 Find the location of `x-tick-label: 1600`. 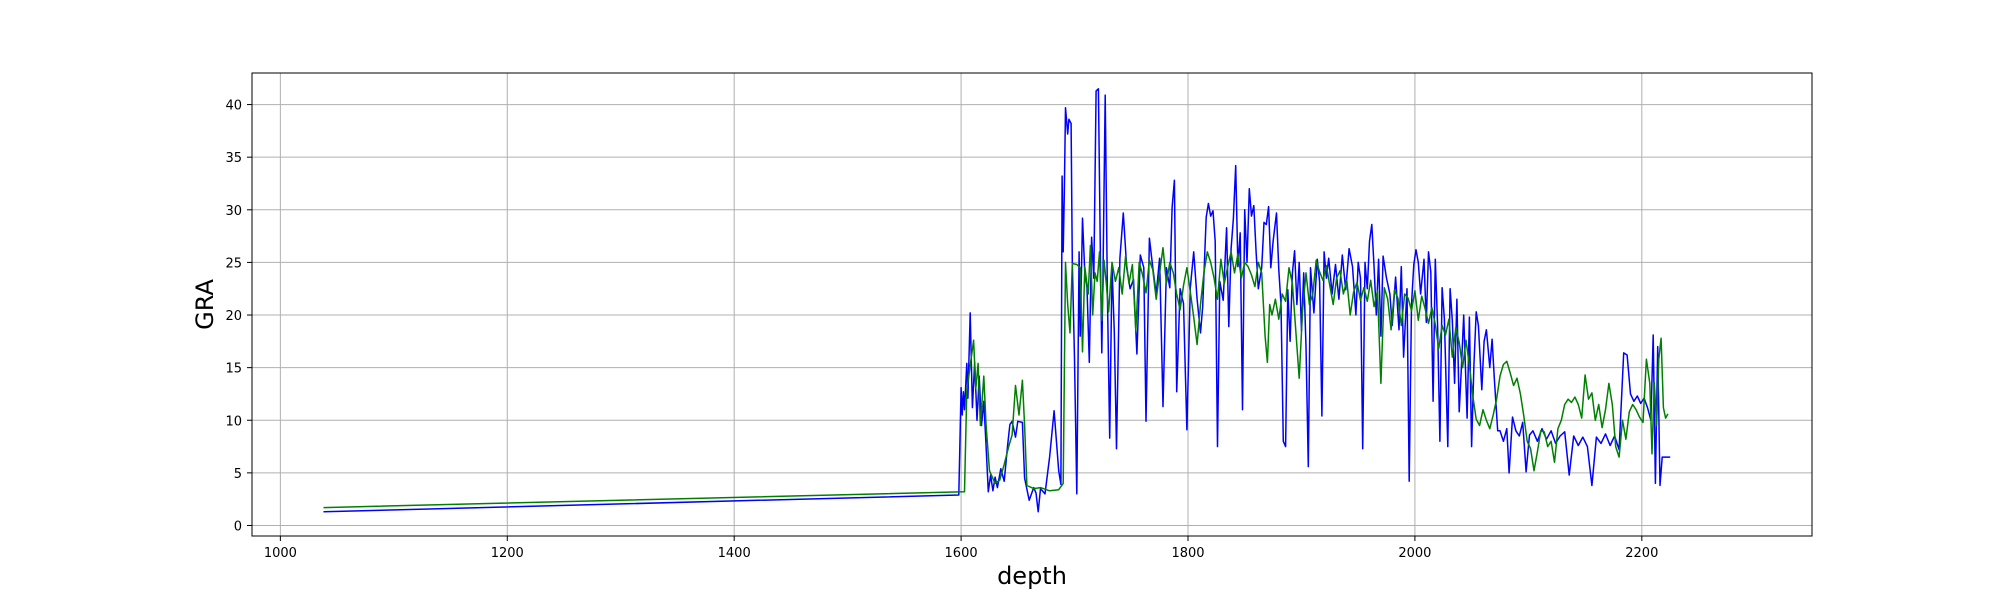

x-tick-label: 1600 is located at coordinates (961, 553).